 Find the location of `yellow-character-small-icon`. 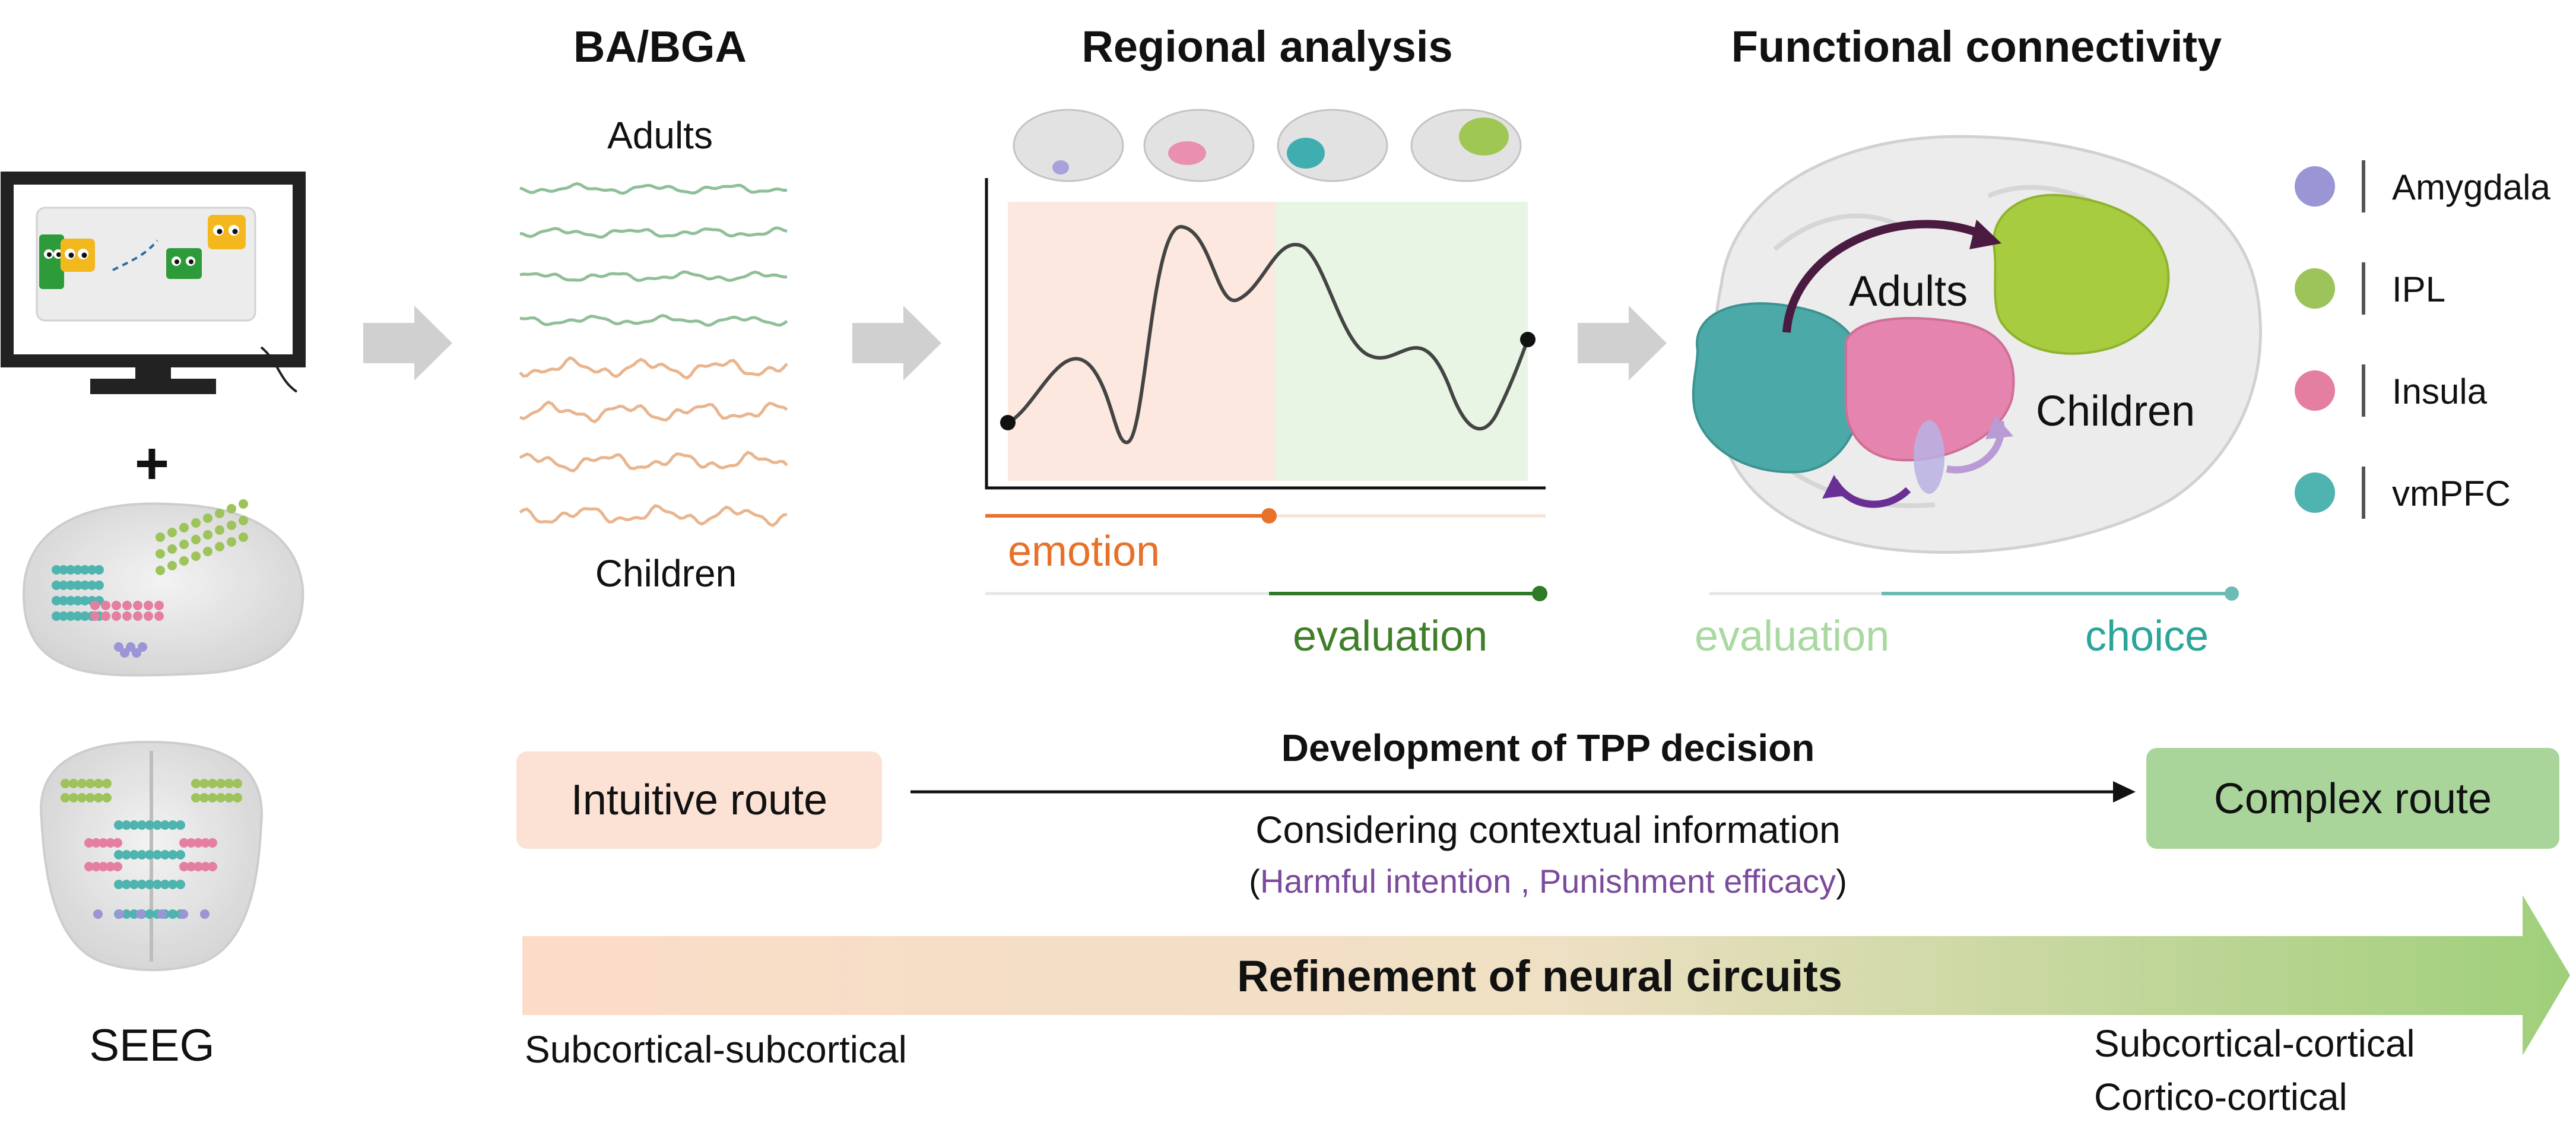

yellow-character-small-icon is located at coordinates (227, 232).